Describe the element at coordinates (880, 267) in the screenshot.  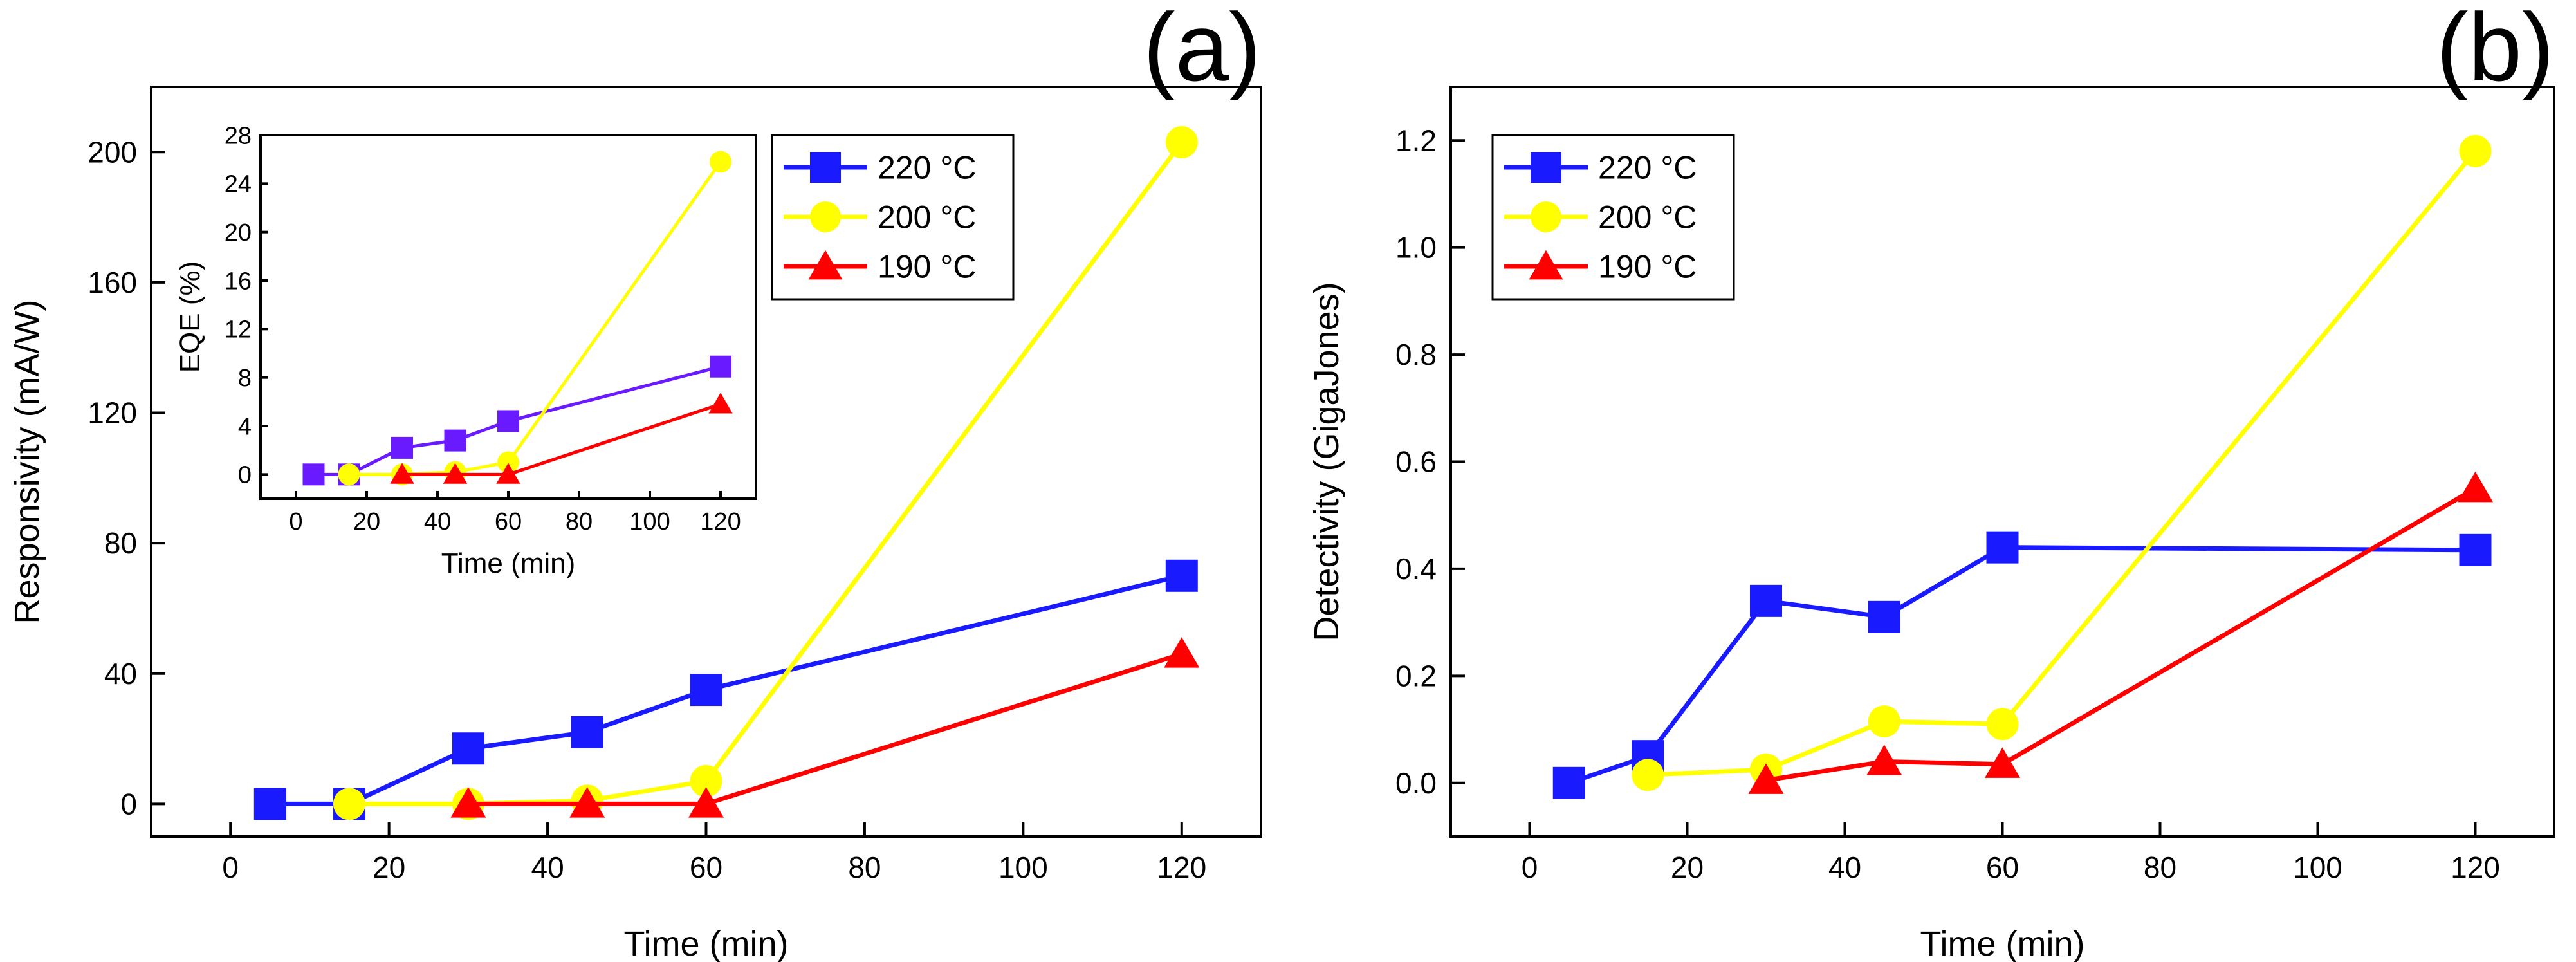
I see `legend-entry: 190 °C` at that location.